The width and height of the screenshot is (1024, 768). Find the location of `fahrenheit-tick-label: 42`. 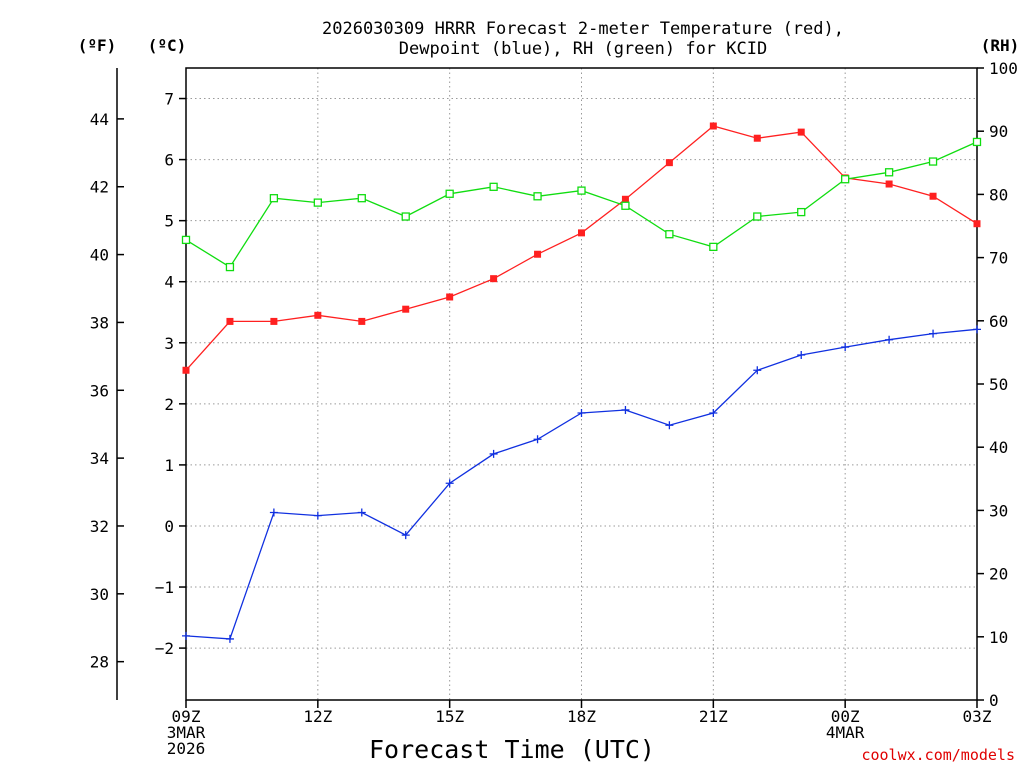

fahrenheit-tick-label: 42 is located at coordinates (99, 187).